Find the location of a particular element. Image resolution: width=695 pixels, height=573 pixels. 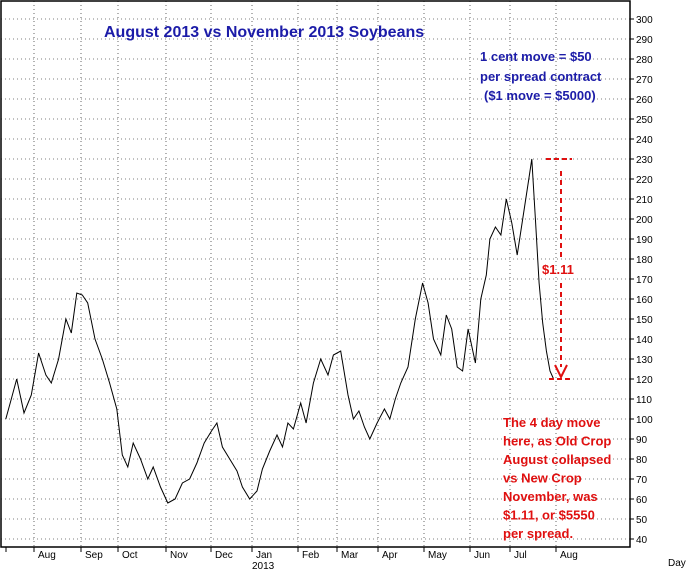

move-label: $1.11 is located at coordinates (558, 269).